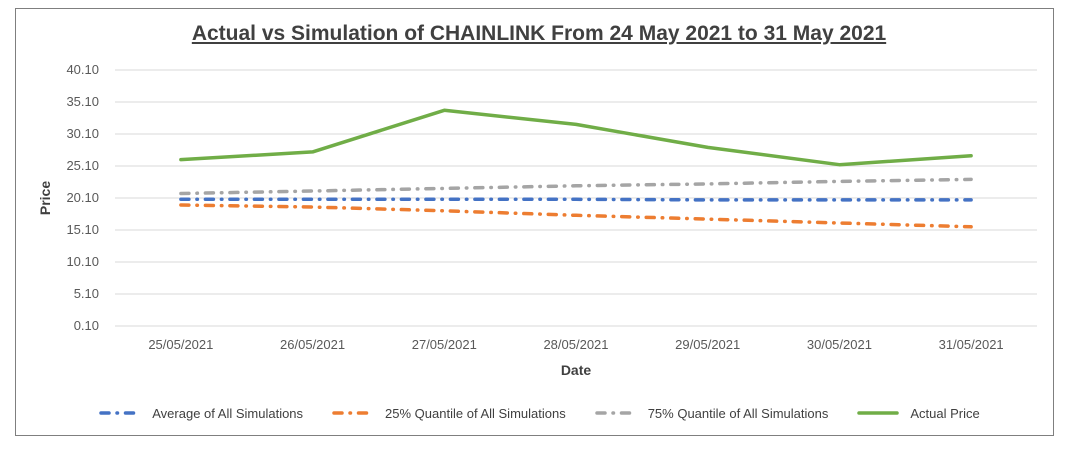 This screenshot has width=1078, height=456. Describe the element at coordinates (444, 344) in the screenshot. I see `x-tick-label-2: 27/05/2021` at that location.